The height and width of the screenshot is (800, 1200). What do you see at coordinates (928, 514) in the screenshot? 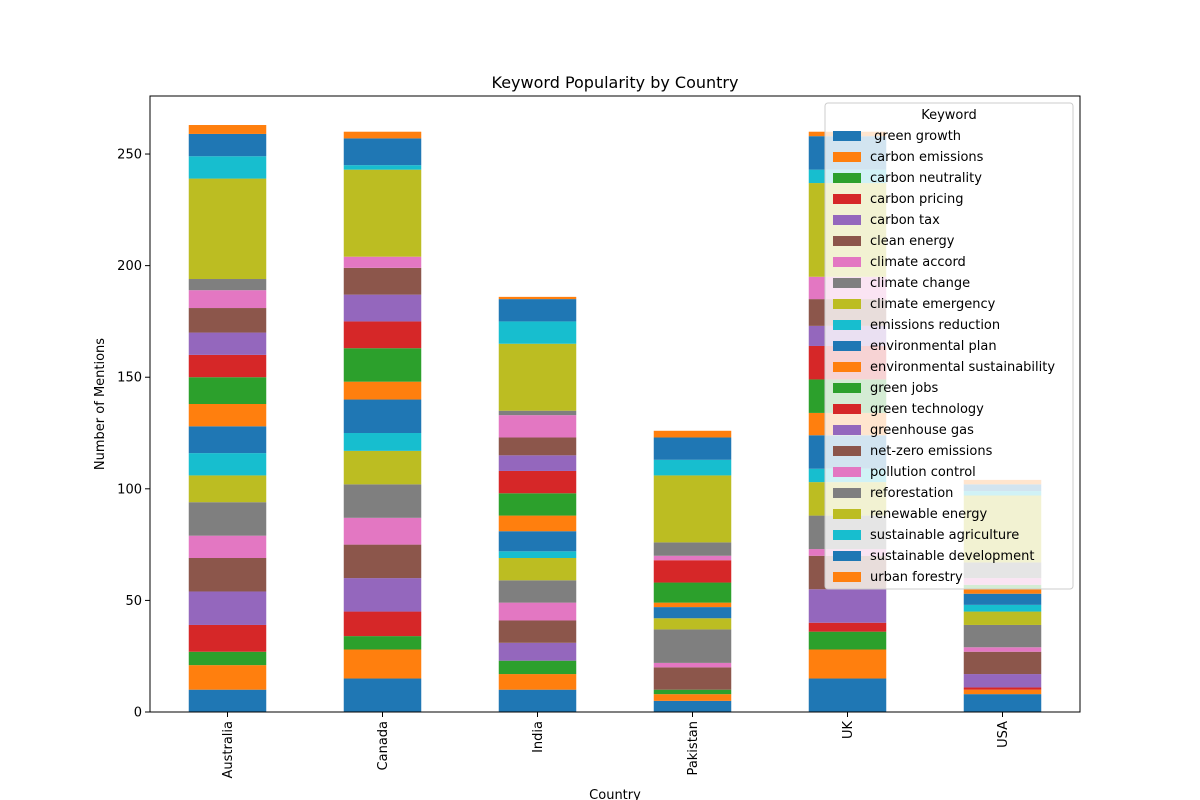
I see `legend-entry-label: renewable energy` at bounding box center [928, 514].